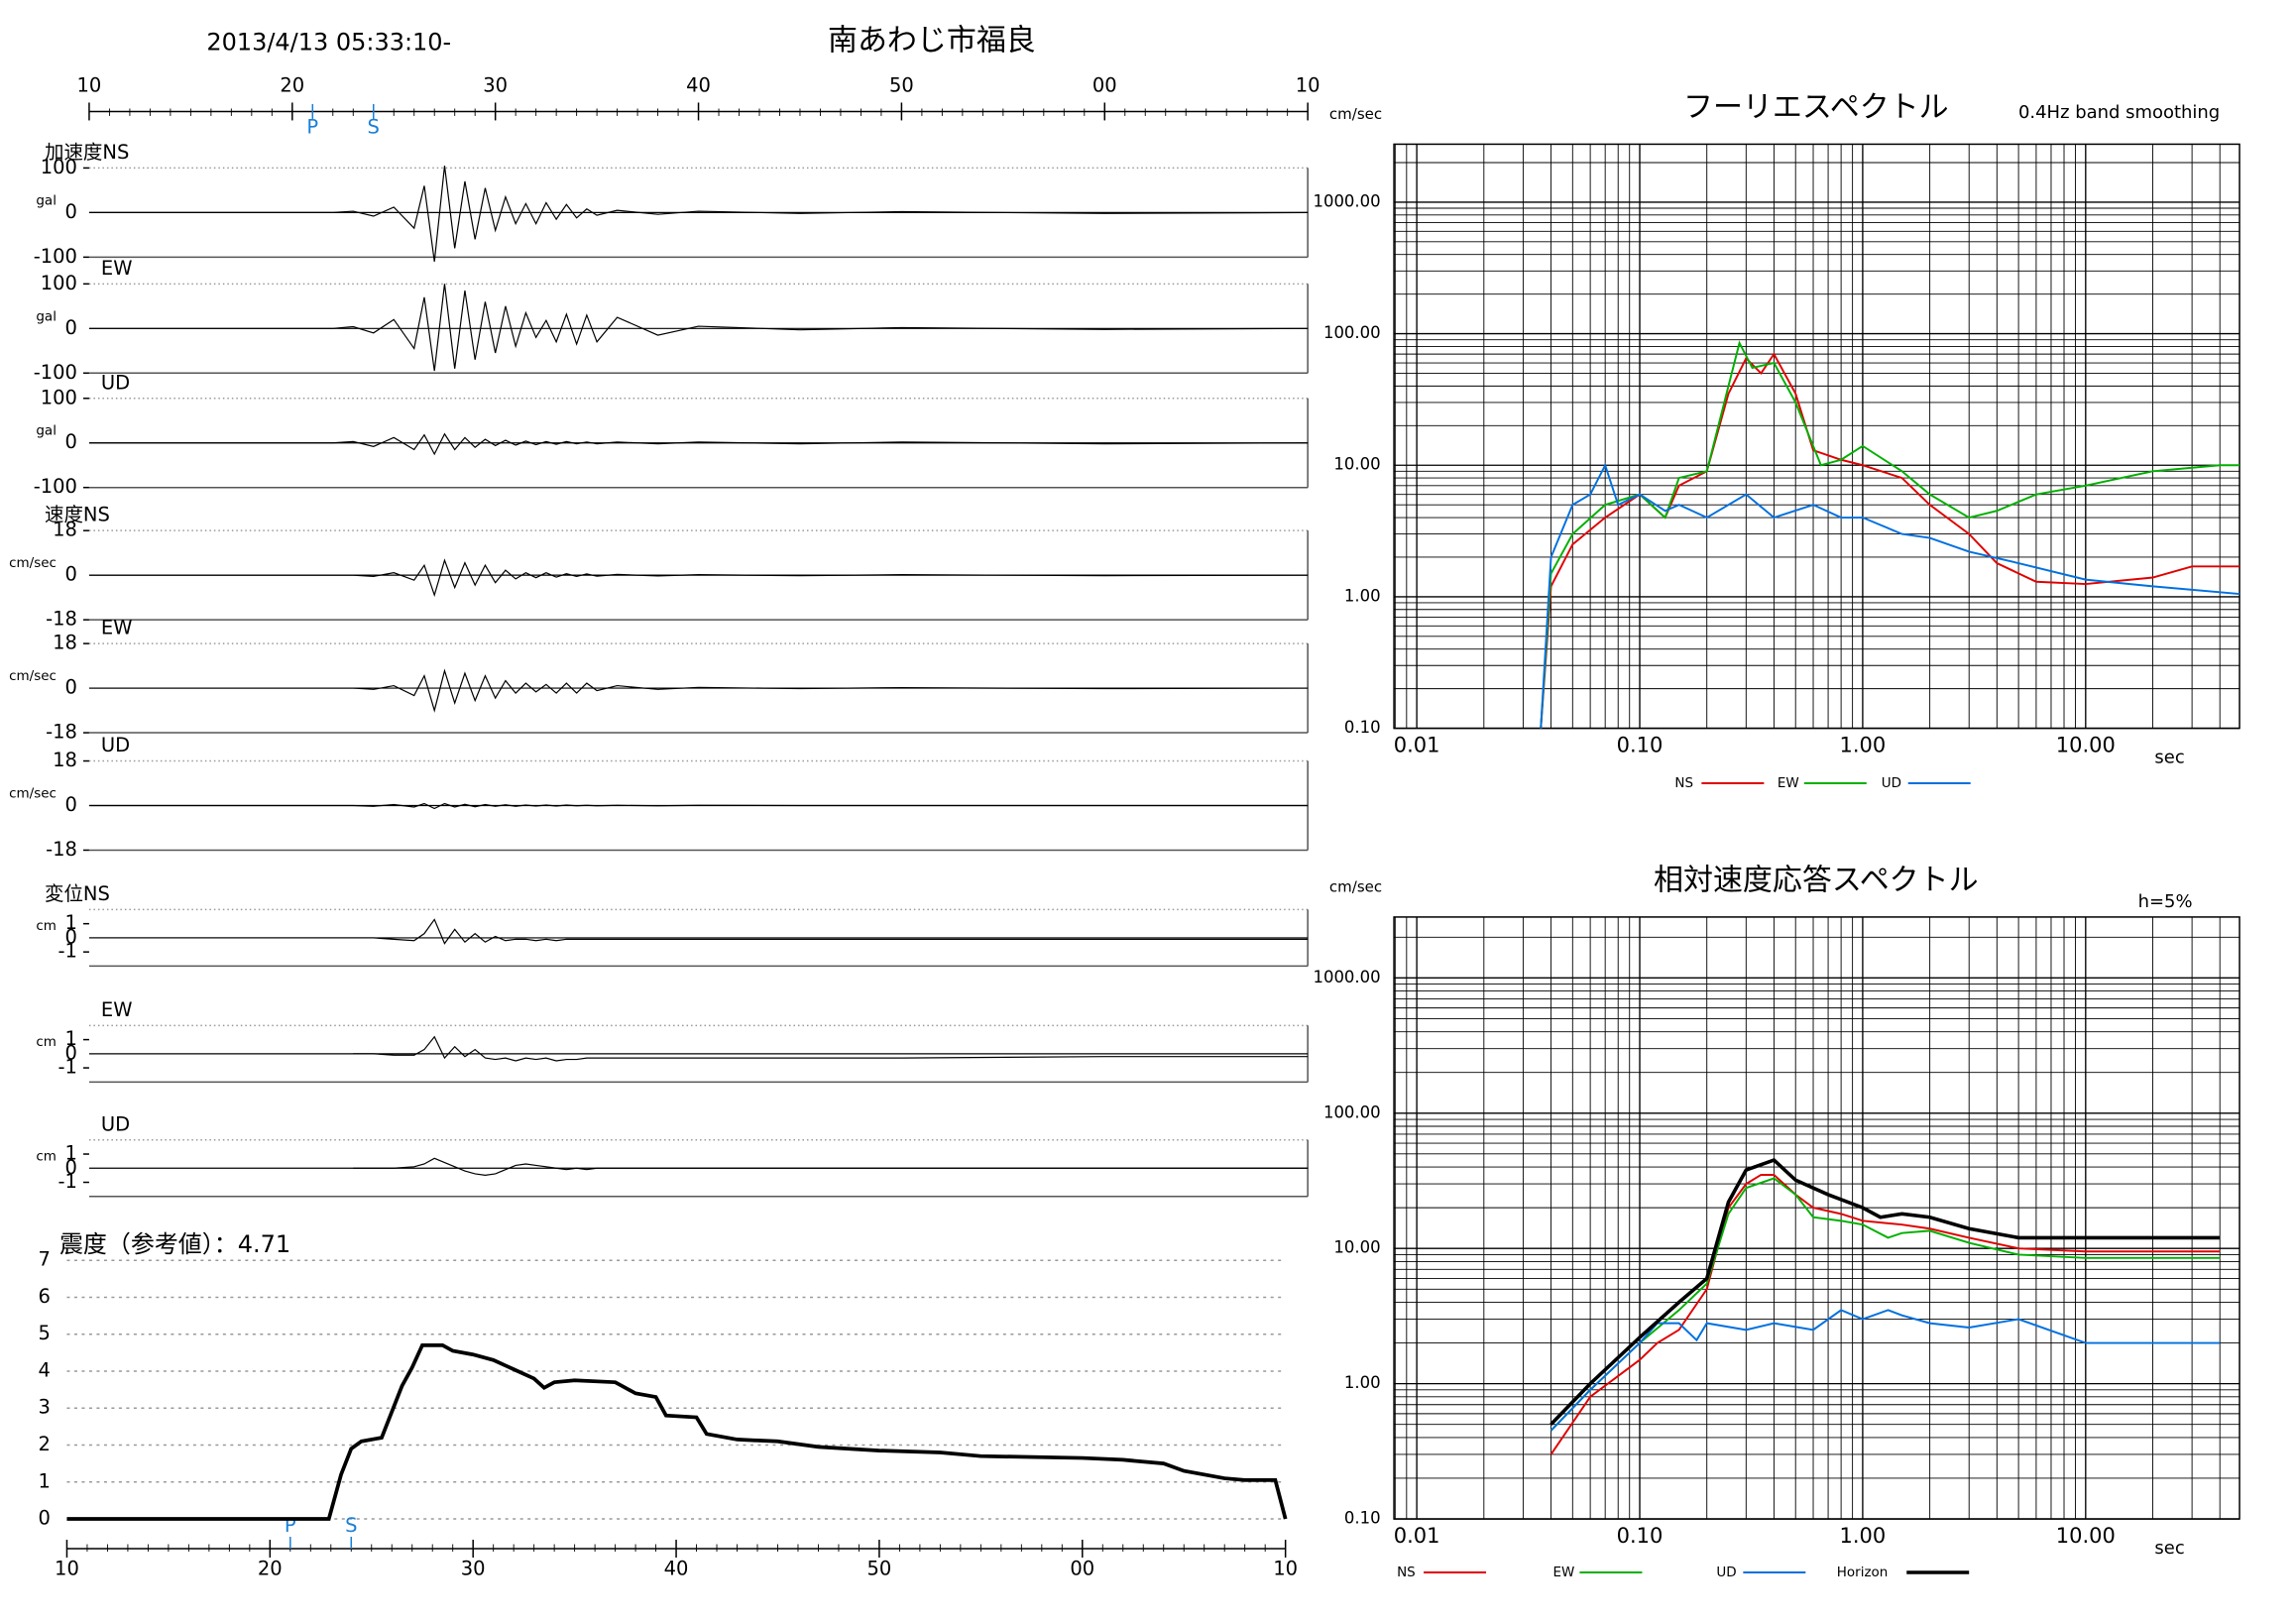  Describe the element at coordinates (2119, 112) in the screenshot. I see `spectrum-subtitle: 0.4Hz band smoothing` at that location.